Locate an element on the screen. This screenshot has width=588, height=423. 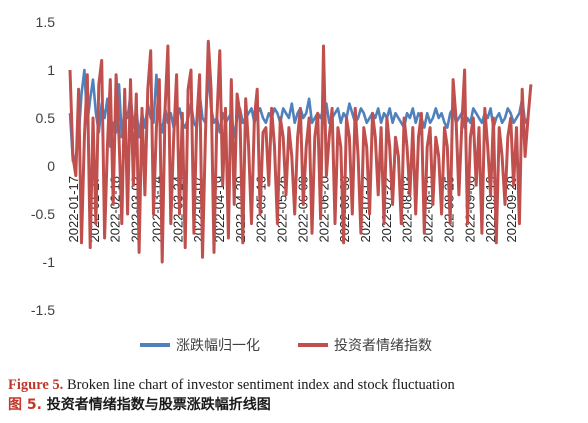
legend-label: 投资者情绪指数 is located at coordinates (383, 346).